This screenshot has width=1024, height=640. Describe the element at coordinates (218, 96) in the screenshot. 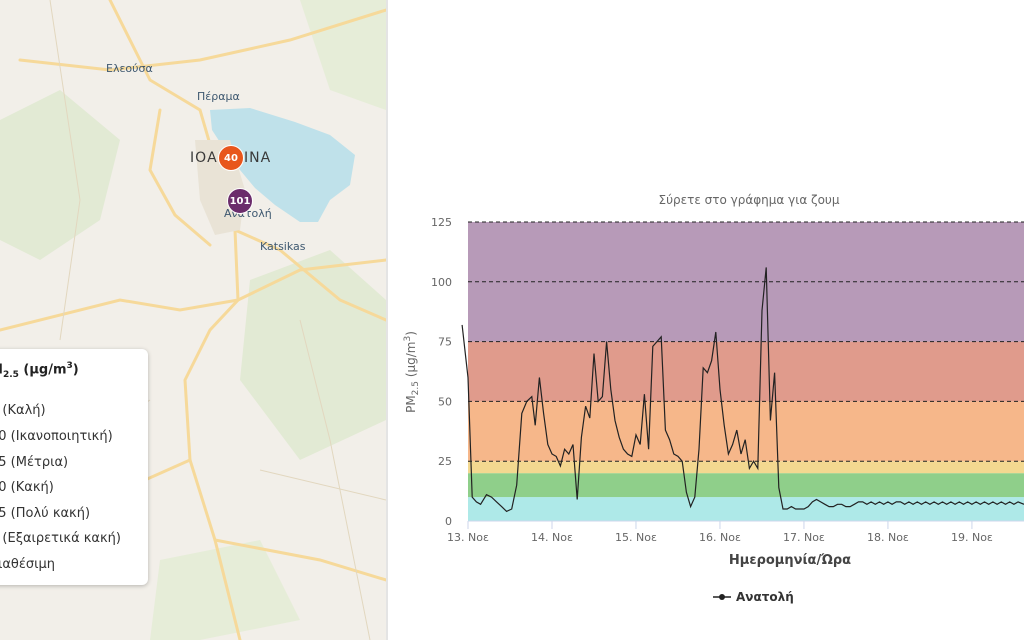

I see `place-label-perama: Πέραμα` at that location.